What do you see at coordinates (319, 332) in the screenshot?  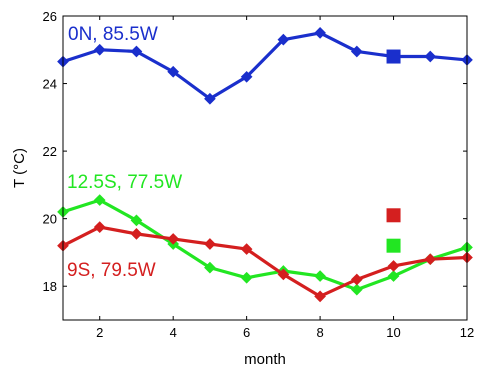 I see `x-tick-label: 8` at bounding box center [319, 332].